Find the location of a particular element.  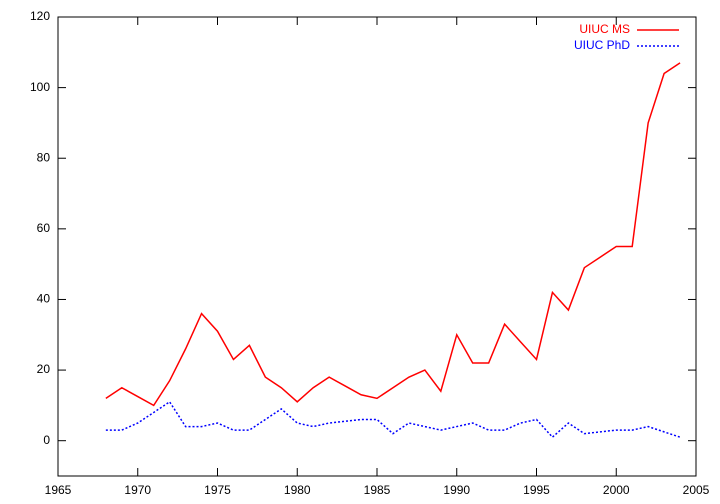

x-tick-label: 1980 is located at coordinates (297, 490).